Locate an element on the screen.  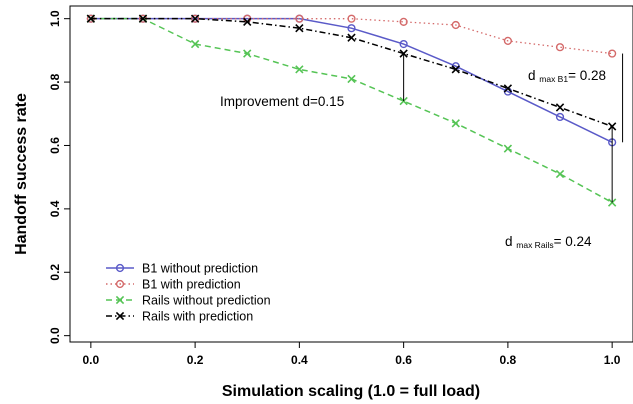
x-tick-label: 0.8 is located at coordinates (508, 360).